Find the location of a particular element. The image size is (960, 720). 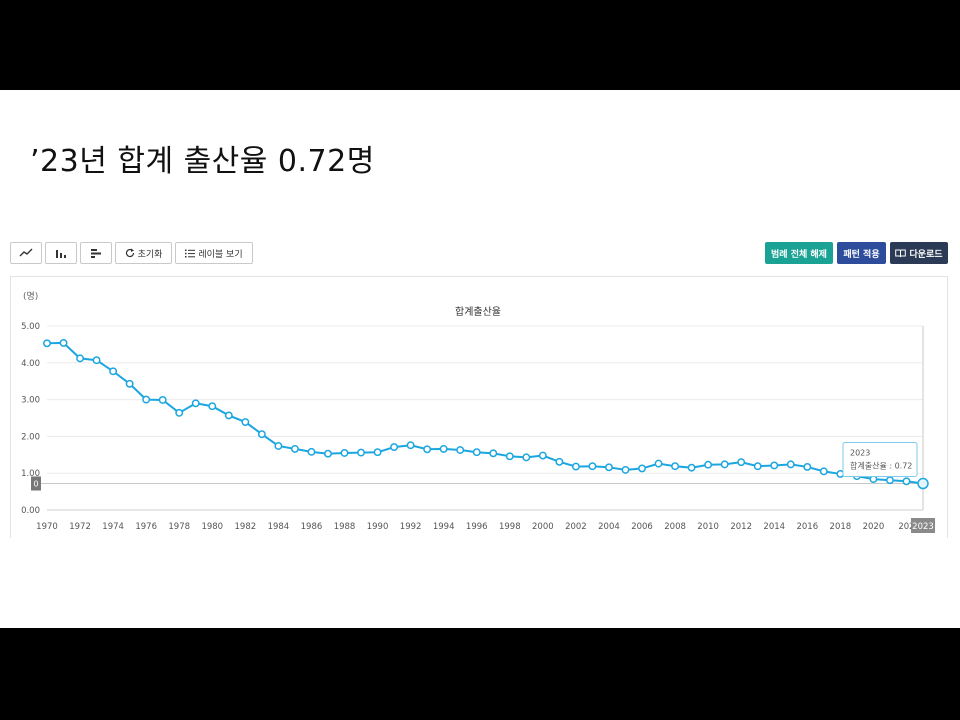

x-tick-label: 1972 is located at coordinates (80, 527).